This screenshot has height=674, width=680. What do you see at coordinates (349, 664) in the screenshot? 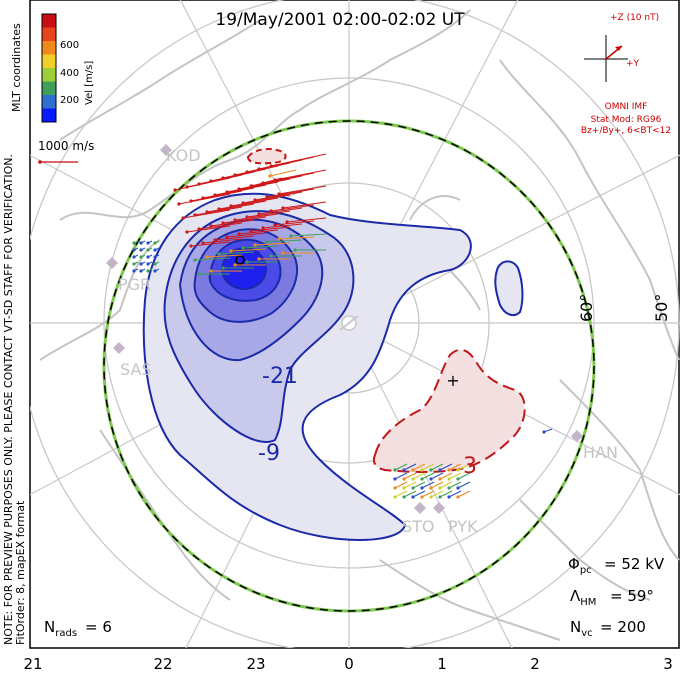
I see `mlt-label-0: 0` at bounding box center [349, 664].